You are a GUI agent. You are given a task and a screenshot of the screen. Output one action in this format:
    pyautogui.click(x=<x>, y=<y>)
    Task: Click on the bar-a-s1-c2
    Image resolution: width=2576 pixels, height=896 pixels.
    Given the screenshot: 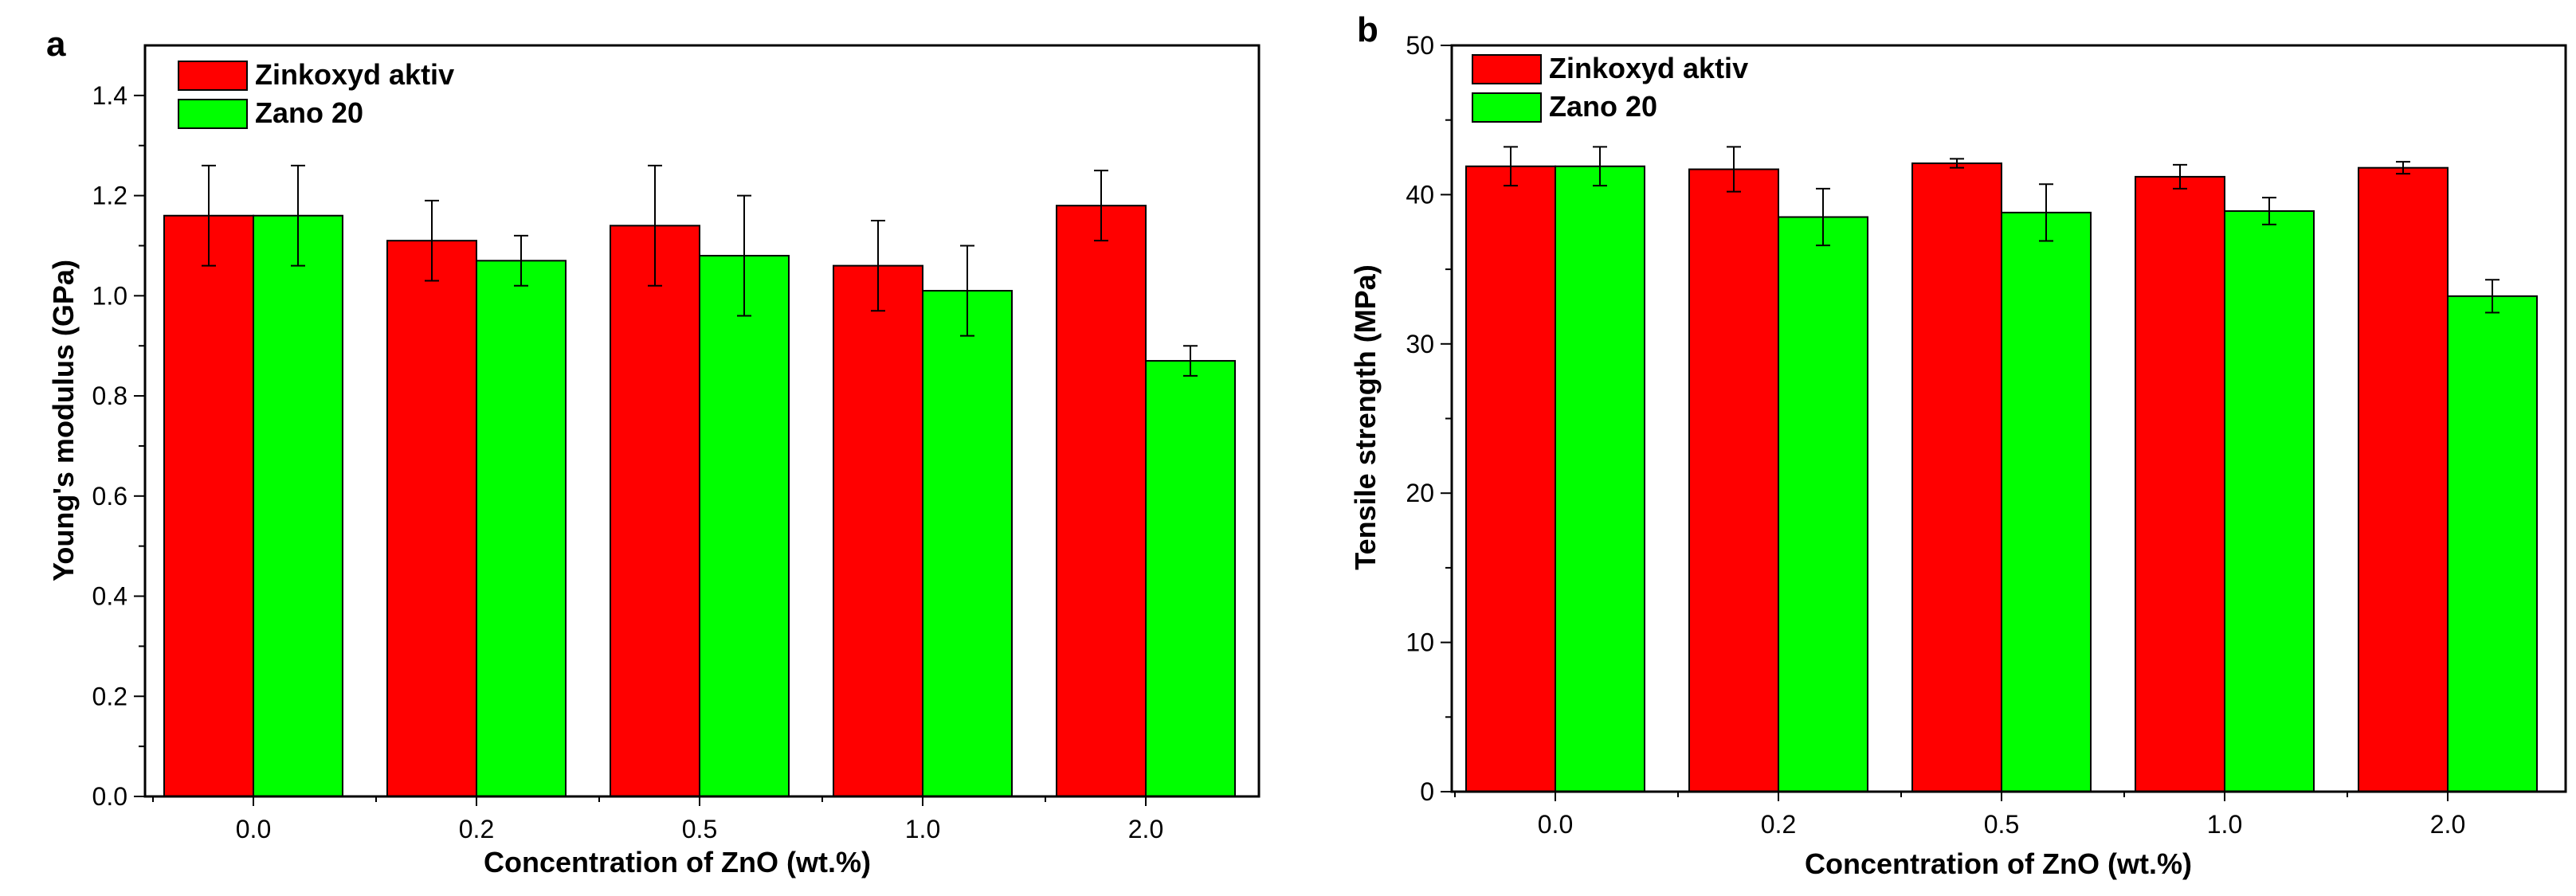 What is the action you would take?
    pyautogui.click(x=745, y=526)
    